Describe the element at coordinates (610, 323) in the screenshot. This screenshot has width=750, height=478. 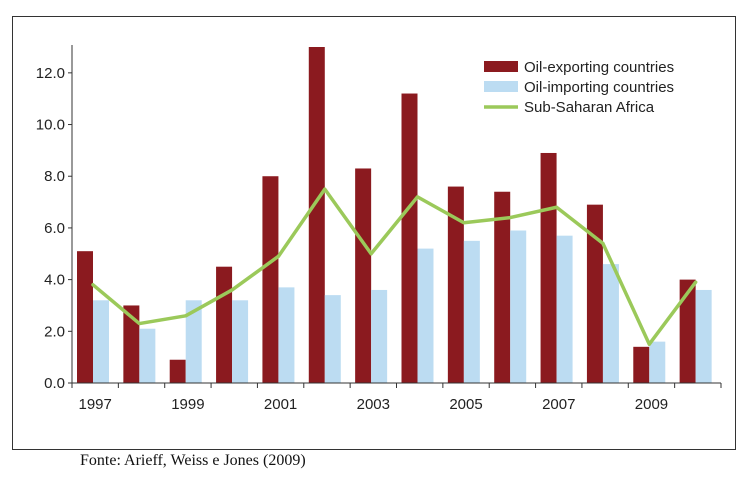
I see `bar-oil-importing-2008` at that location.